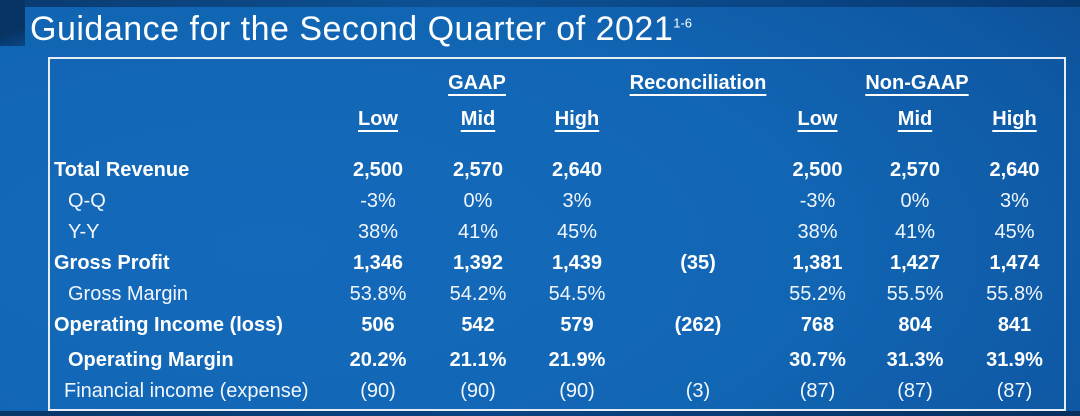  What do you see at coordinates (84, 232) in the screenshot?
I see `row-label: Y-Y` at bounding box center [84, 232].